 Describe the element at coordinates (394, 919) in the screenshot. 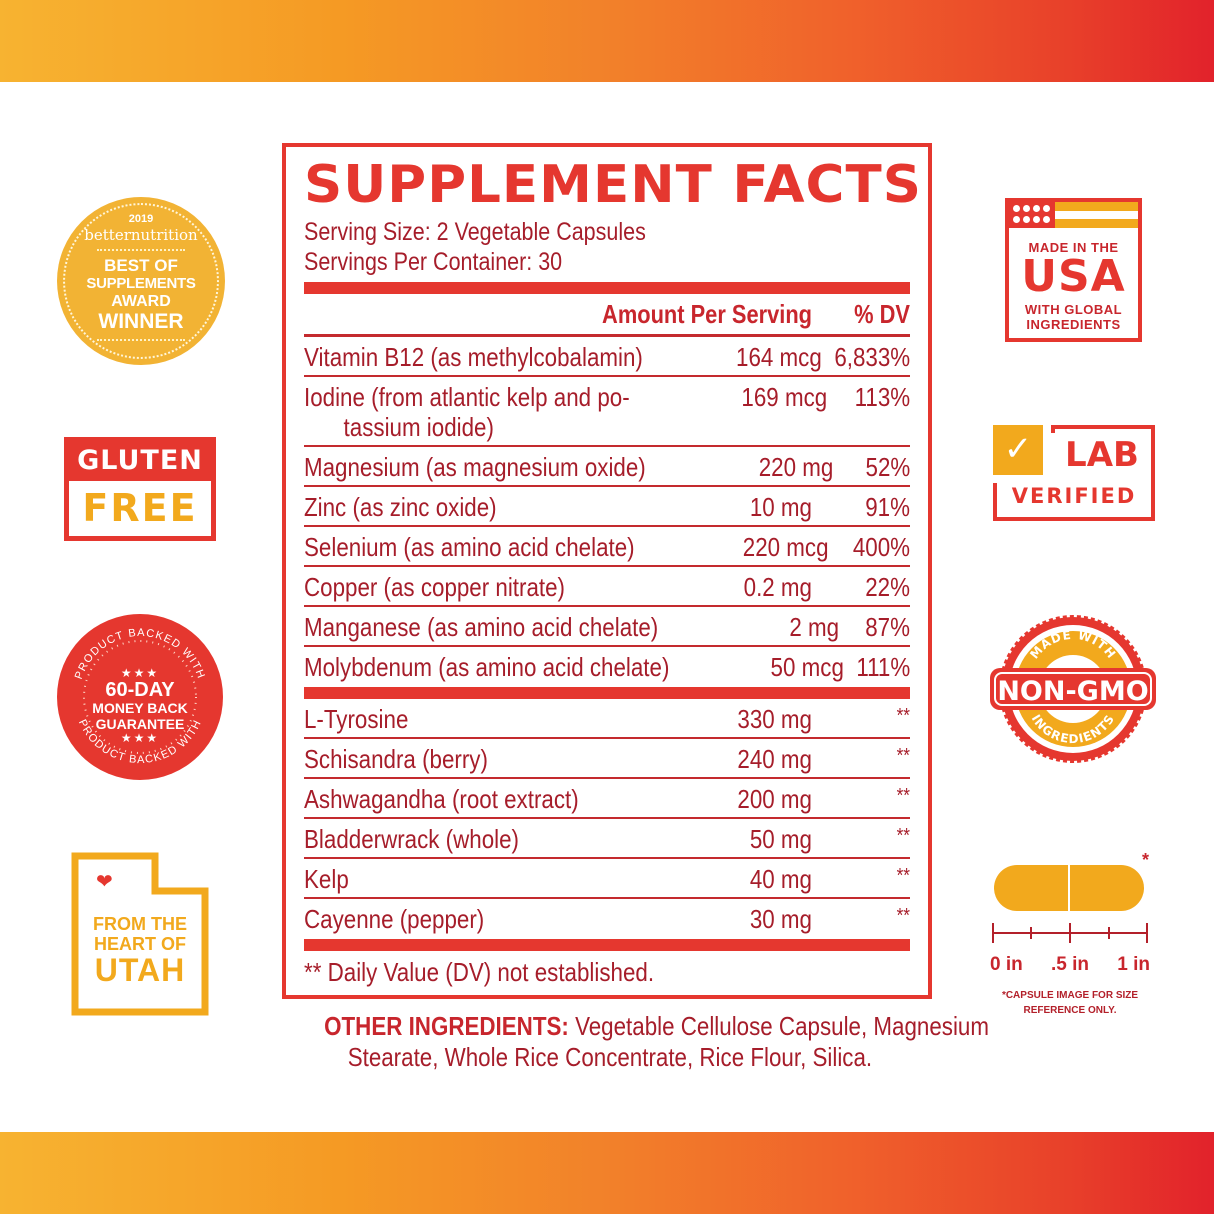

I see `ingredient-name: Cayenne (pepper)` at that location.